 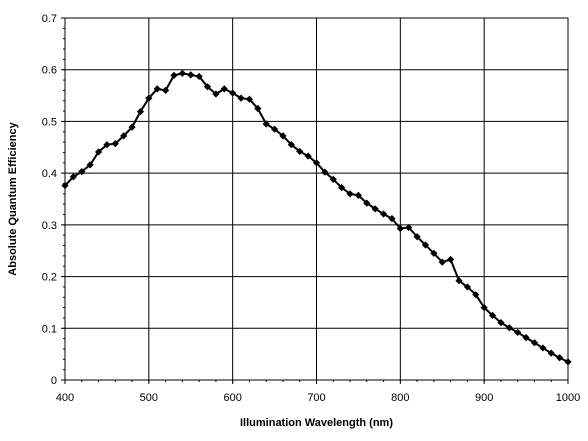 I want to click on y-axis-title: Absolute Quantum Efficiency, so click(x=13, y=198).